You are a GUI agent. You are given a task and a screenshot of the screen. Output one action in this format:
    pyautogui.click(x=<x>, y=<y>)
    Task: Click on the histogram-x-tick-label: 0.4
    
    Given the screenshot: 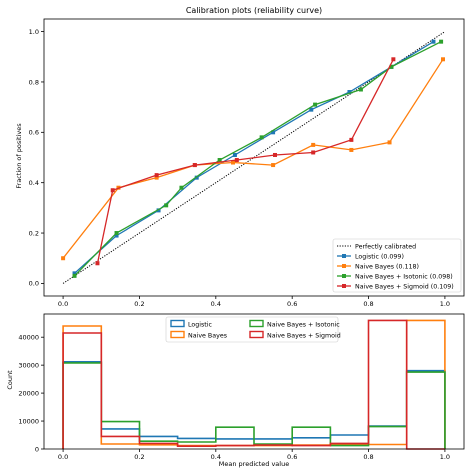 What is the action you would take?
    pyautogui.click(x=216, y=457)
    